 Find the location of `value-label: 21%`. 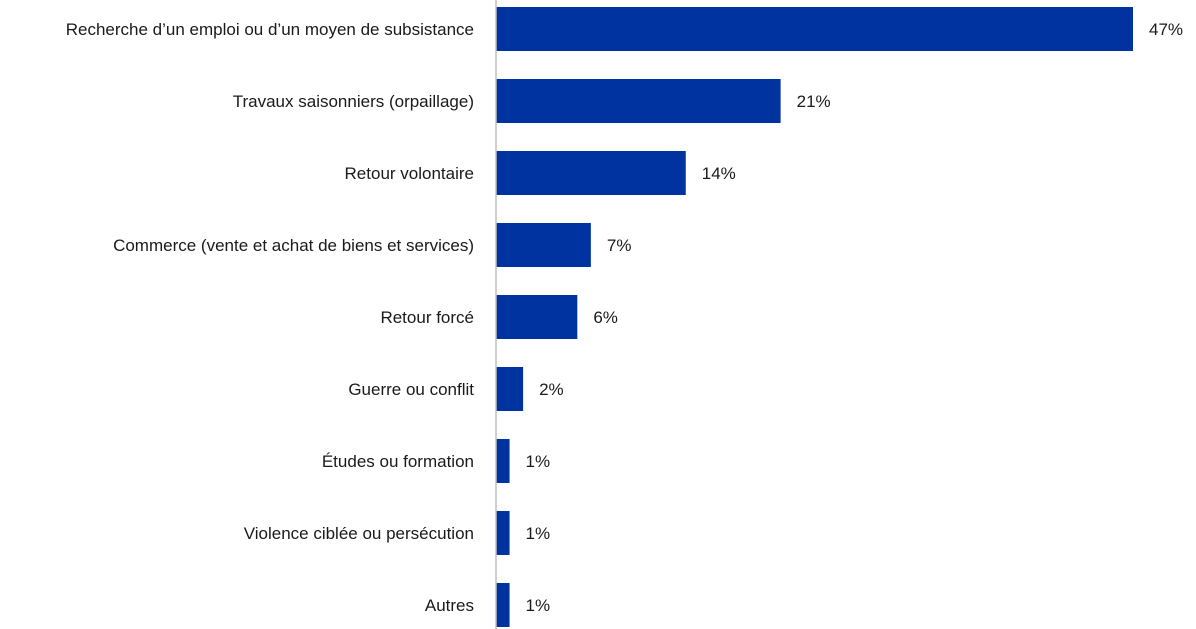

value-label: 21% is located at coordinates (814, 101).